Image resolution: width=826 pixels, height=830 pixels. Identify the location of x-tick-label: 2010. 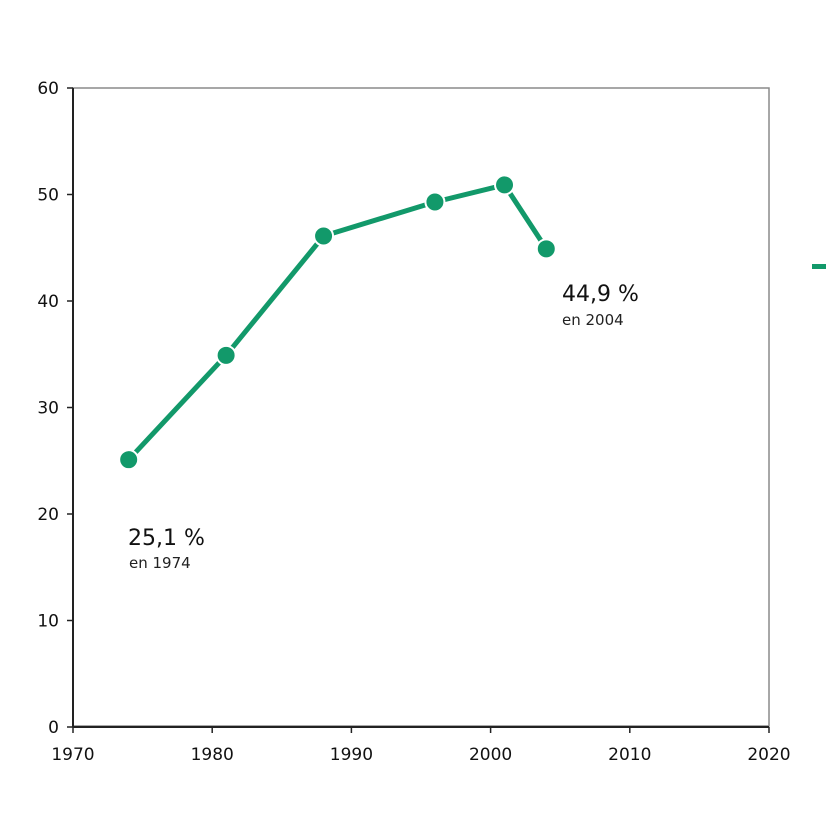
(629, 755).